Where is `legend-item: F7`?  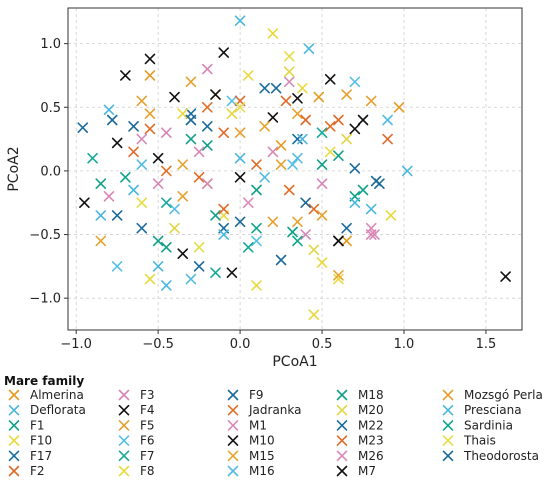
legend-item: F7 is located at coordinates (136, 456).